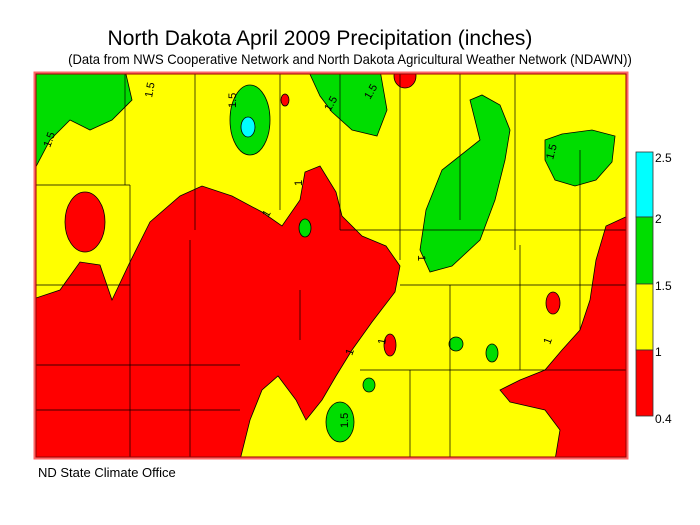 This screenshot has width=700, height=525. Describe the element at coordinates (663, 158) in the screenshot. I see `legend-tick-label: 2.5` at that location.